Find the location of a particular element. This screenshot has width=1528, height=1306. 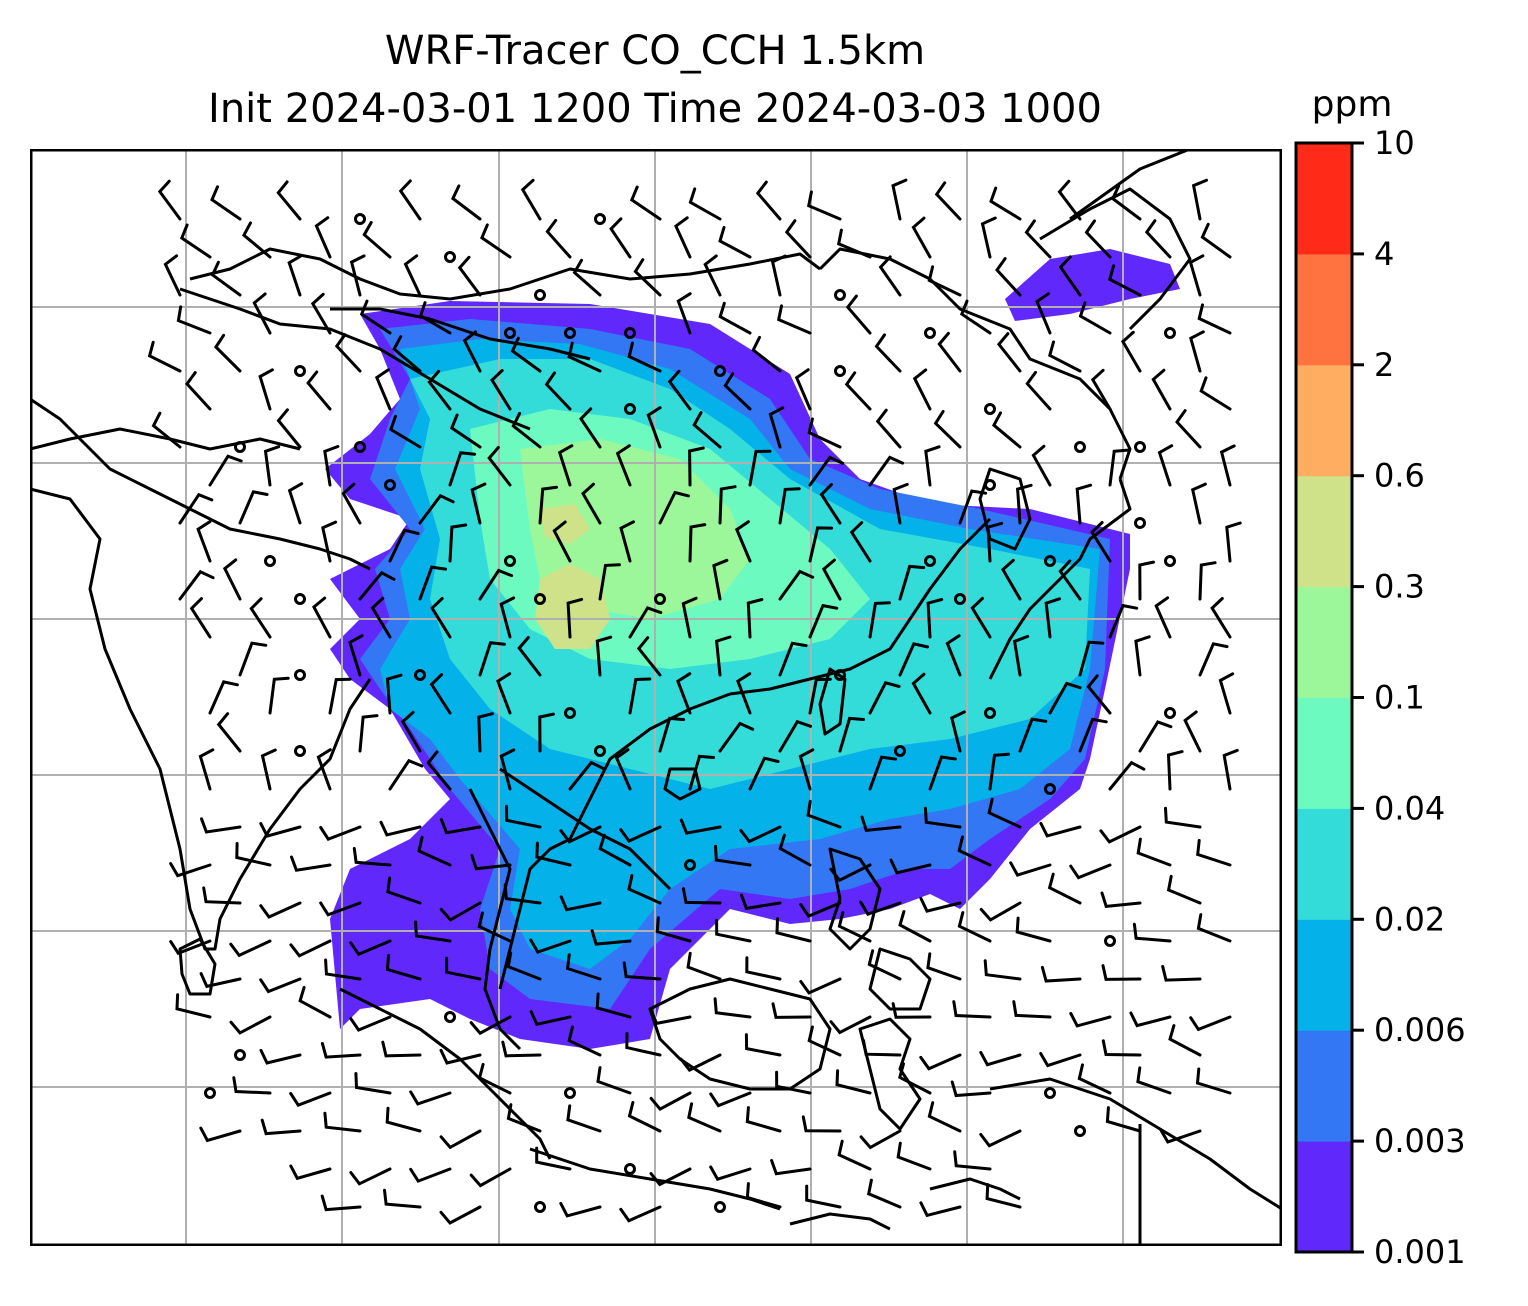

colorbar-tick-label: 0.003 is located at coordinates (1420, 1141).